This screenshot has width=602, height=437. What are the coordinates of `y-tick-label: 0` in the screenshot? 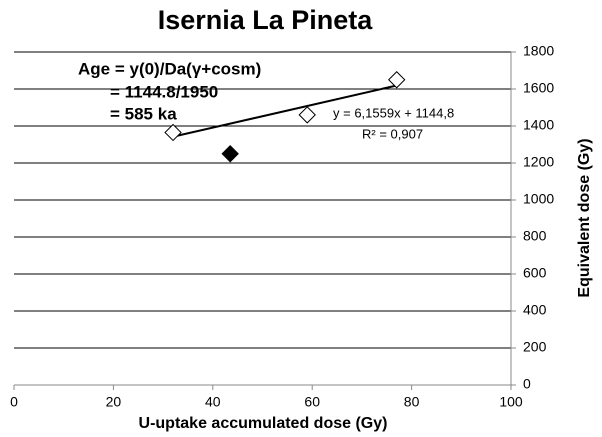 It's located at (527, 384).